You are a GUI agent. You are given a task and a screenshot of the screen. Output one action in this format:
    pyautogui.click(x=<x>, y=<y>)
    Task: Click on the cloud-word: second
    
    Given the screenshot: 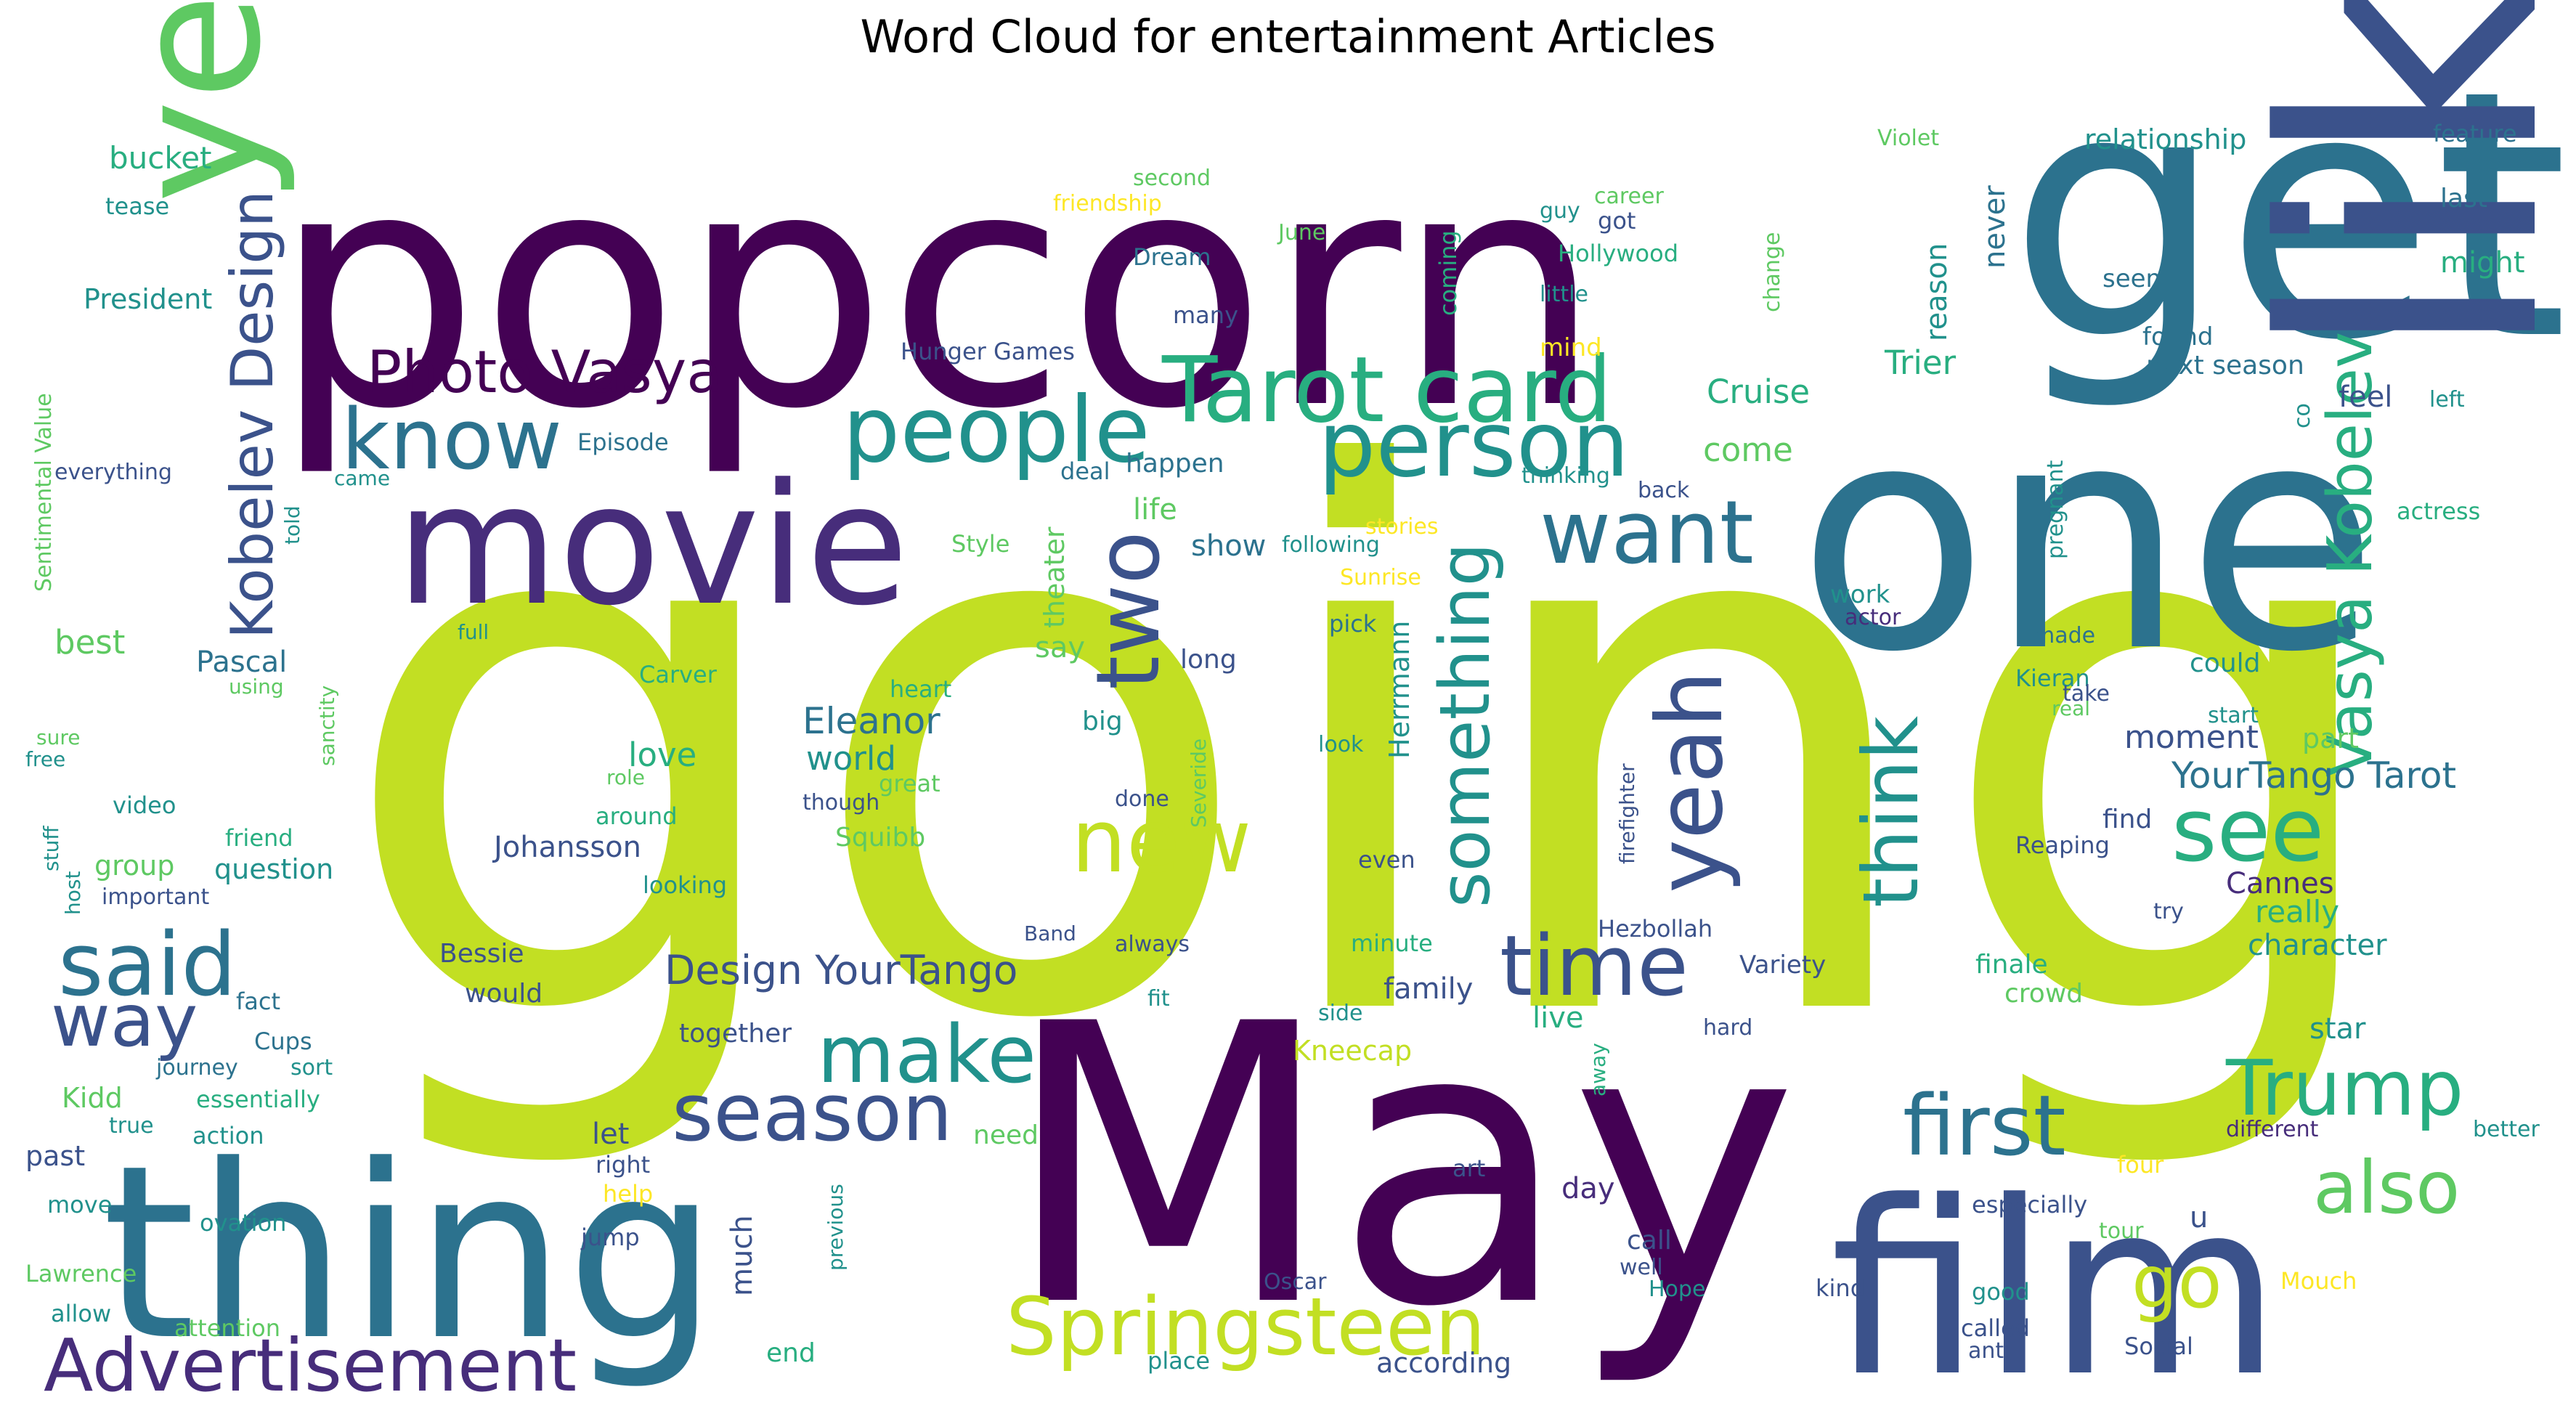 What is the action you would take?
    pyautogui.click(x=1172, y=179)
    